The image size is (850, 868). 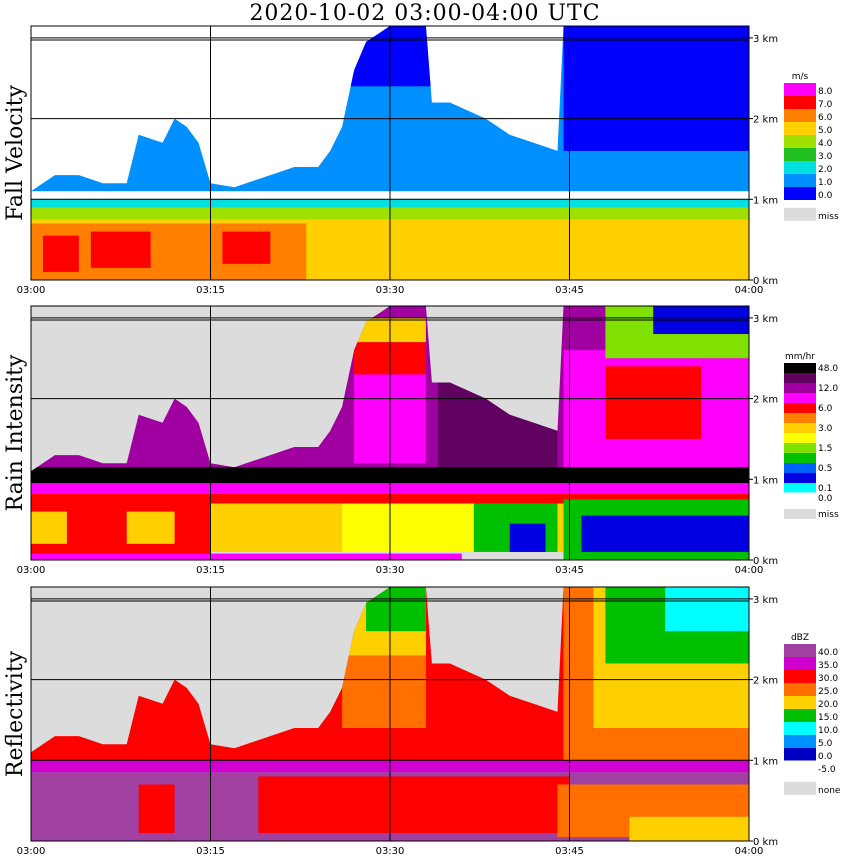 What do you see at coordinates (800, 638) in the screenshot?
I see `legend-unit: dBZ` at bounding box center [800, 638].